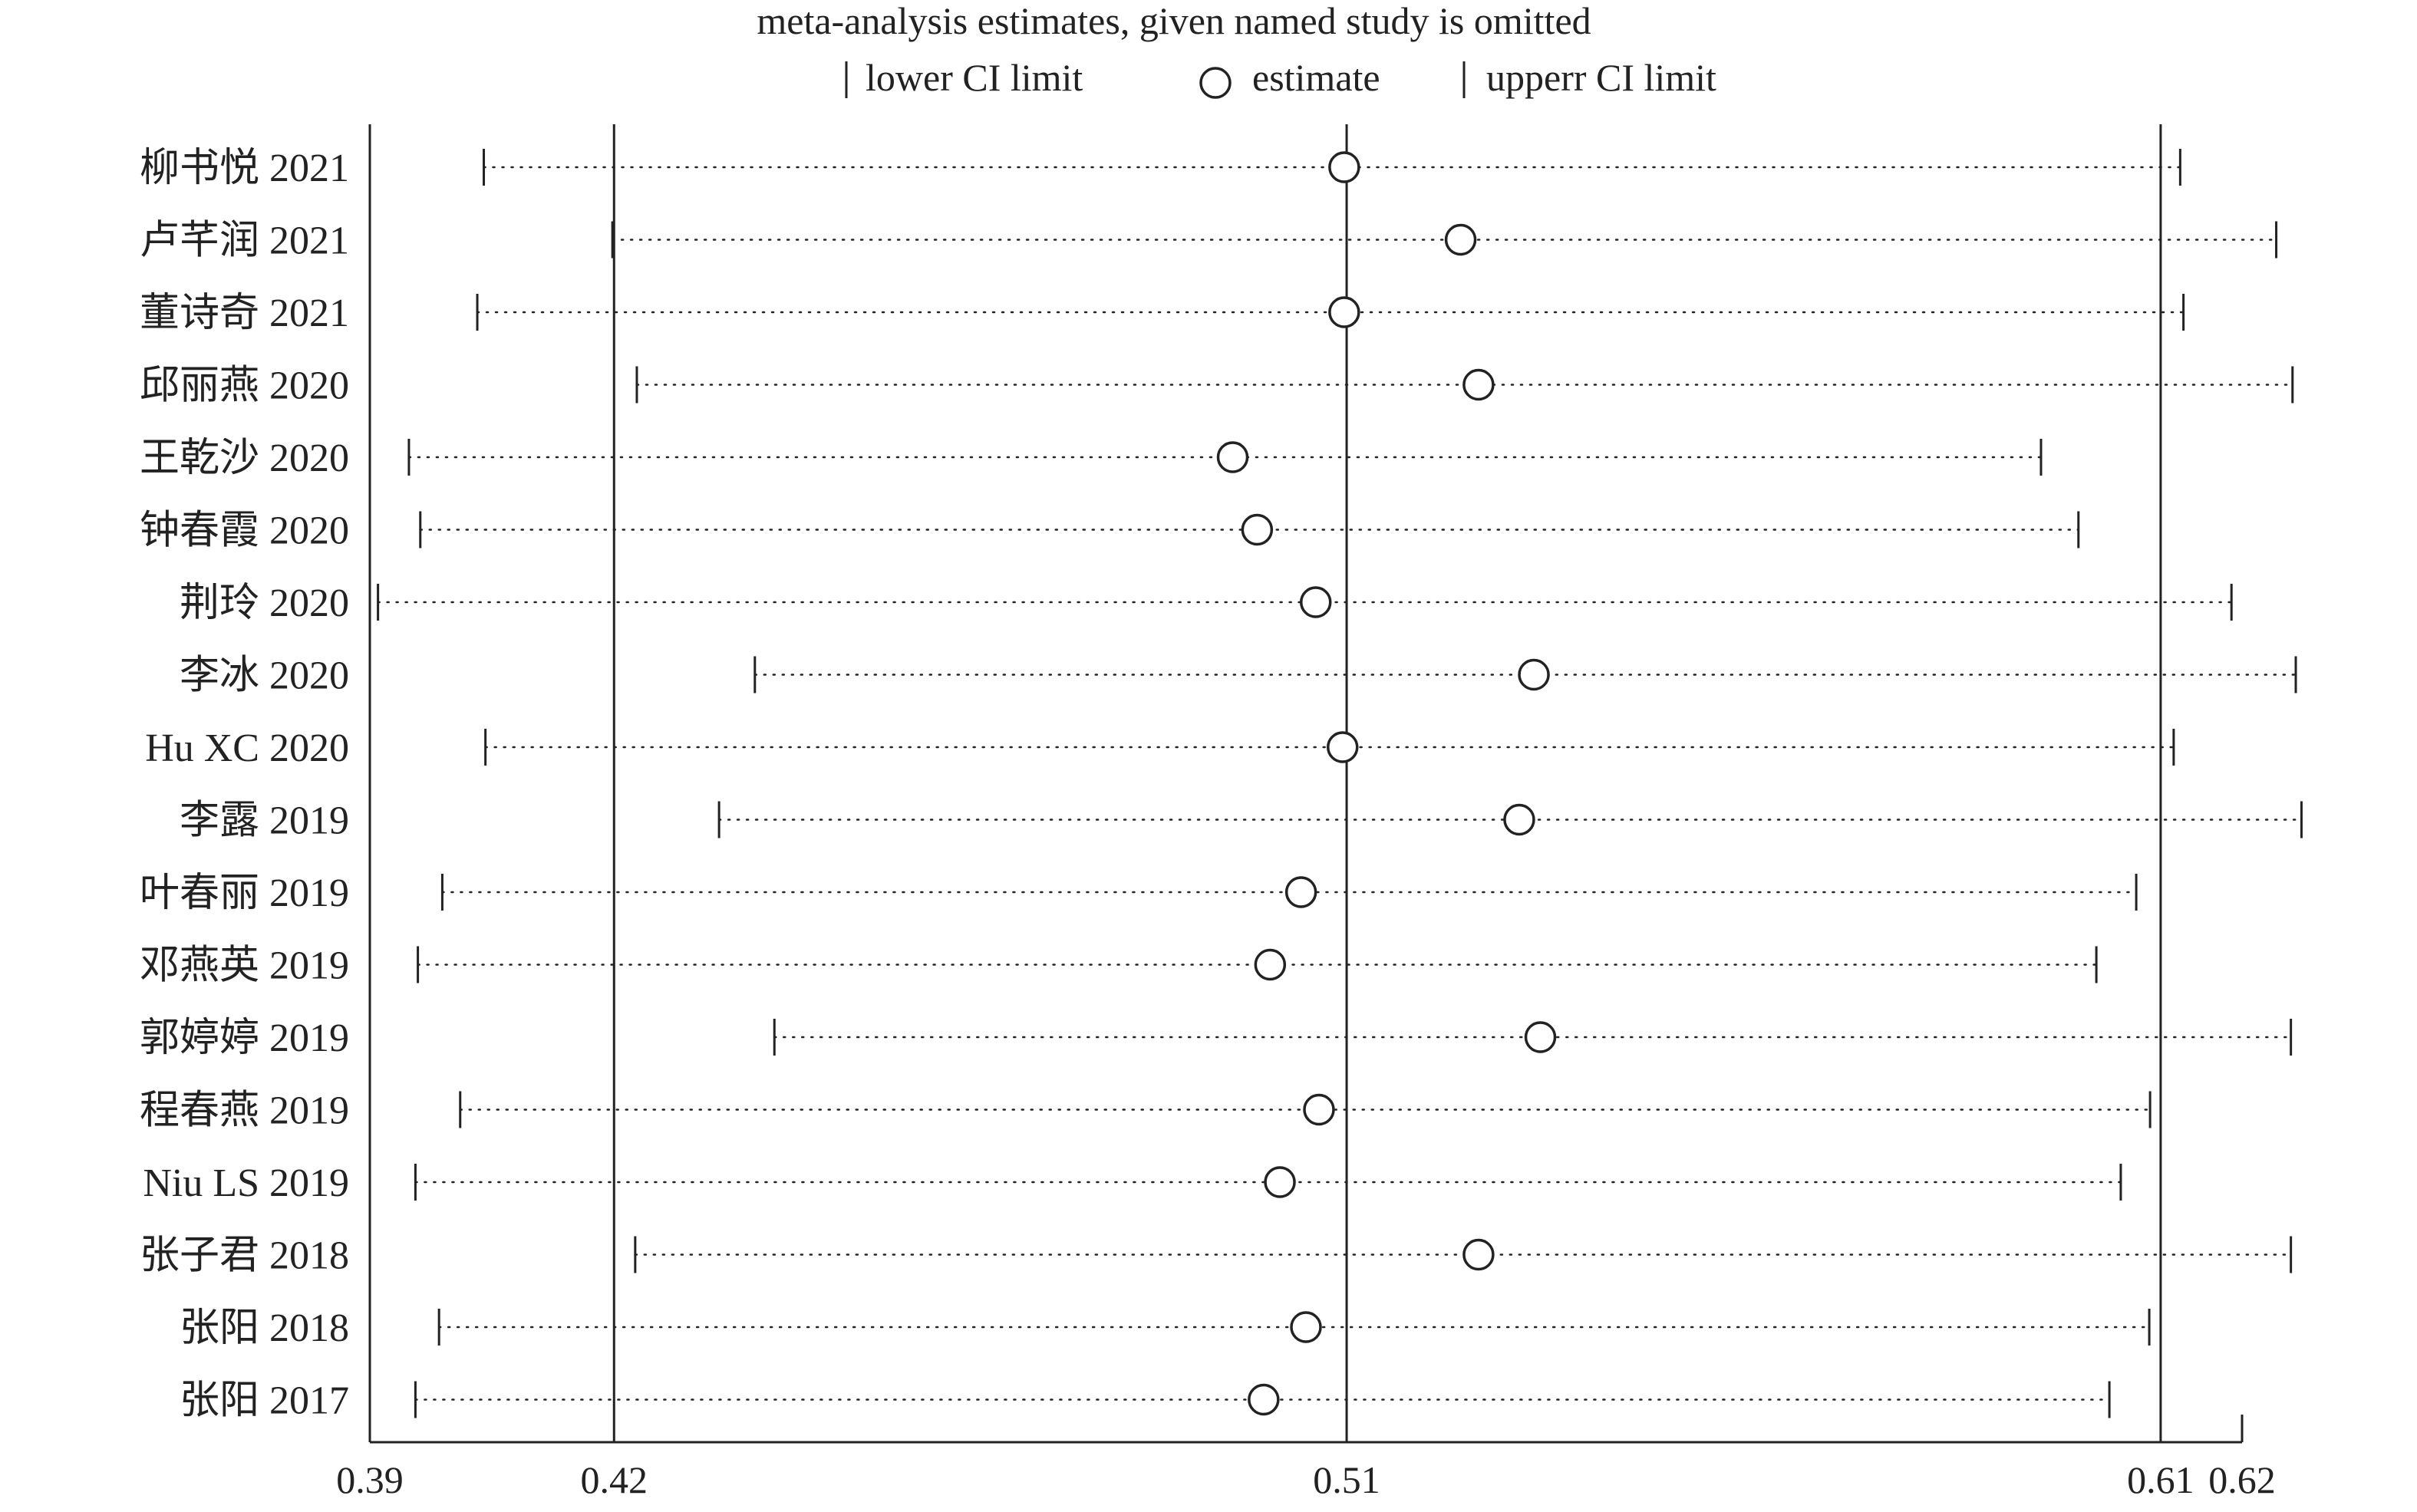 This screenshot has width=2417, height=1512. Describe the element at coordinates (244, 1111) in the screenshot. I see `study-label: 程春燕 2019` at that location.